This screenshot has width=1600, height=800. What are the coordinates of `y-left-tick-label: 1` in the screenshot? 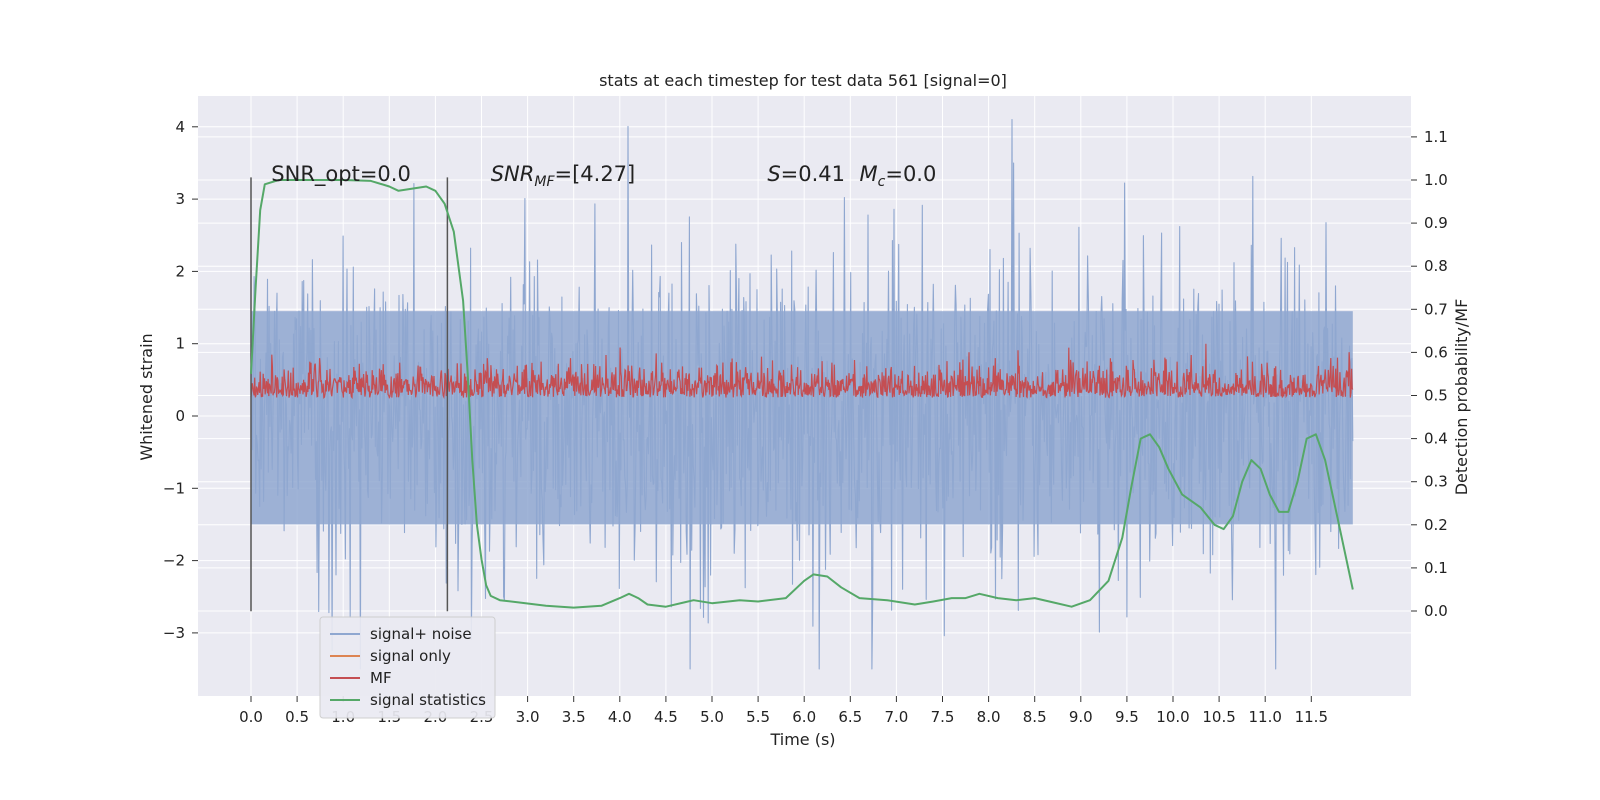 It's located at (180, 344).